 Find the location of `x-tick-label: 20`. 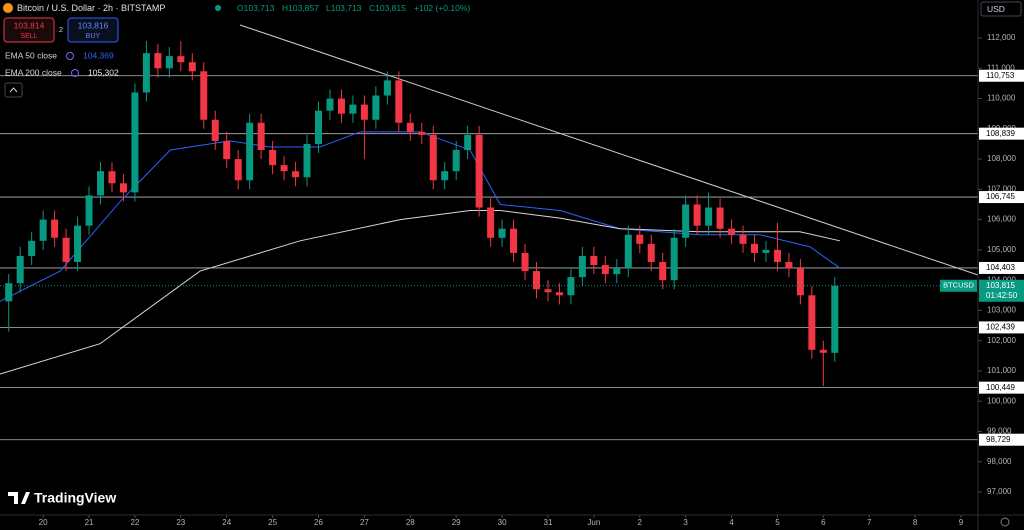

x-tick-label: 20 is located at coordinates (43, 522).